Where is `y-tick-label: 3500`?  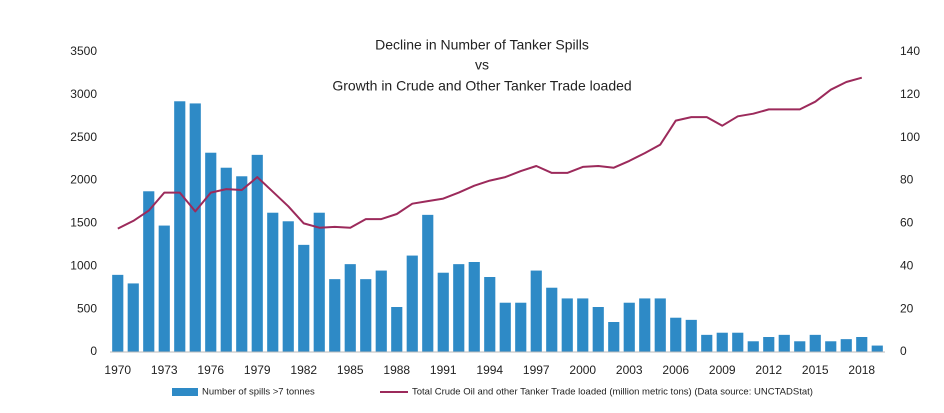 y-tick-label: 3500 is located at coordinates (83, 51).